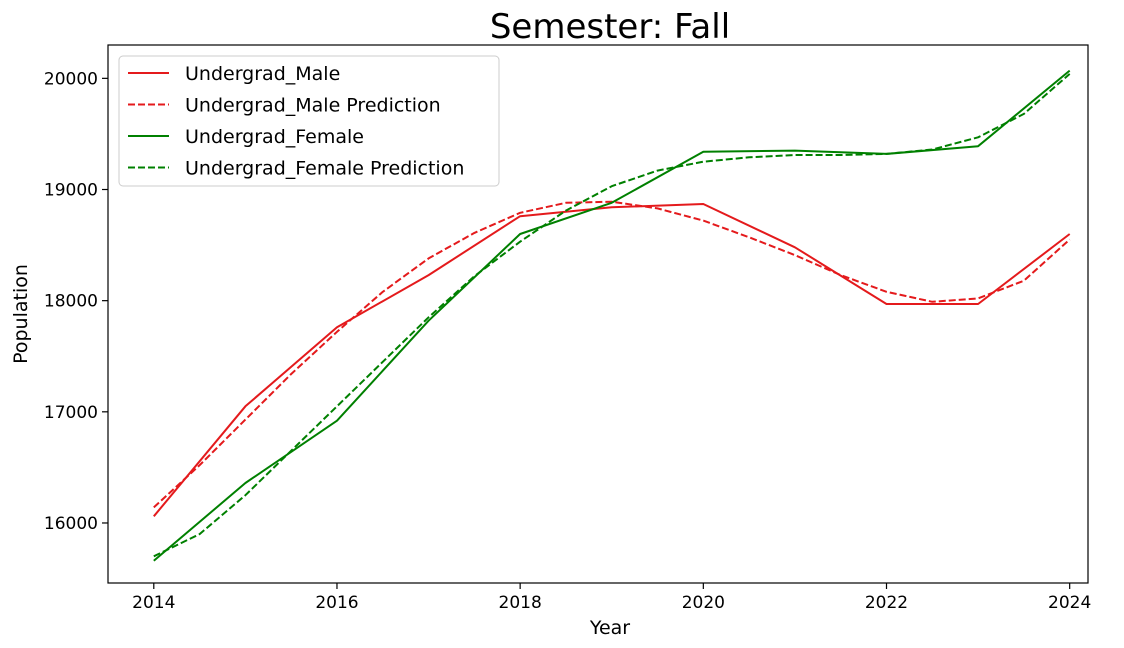 This screenshot has width=1124, height=648. I want to click on y-tick-label: 17000, so click(71, 413).